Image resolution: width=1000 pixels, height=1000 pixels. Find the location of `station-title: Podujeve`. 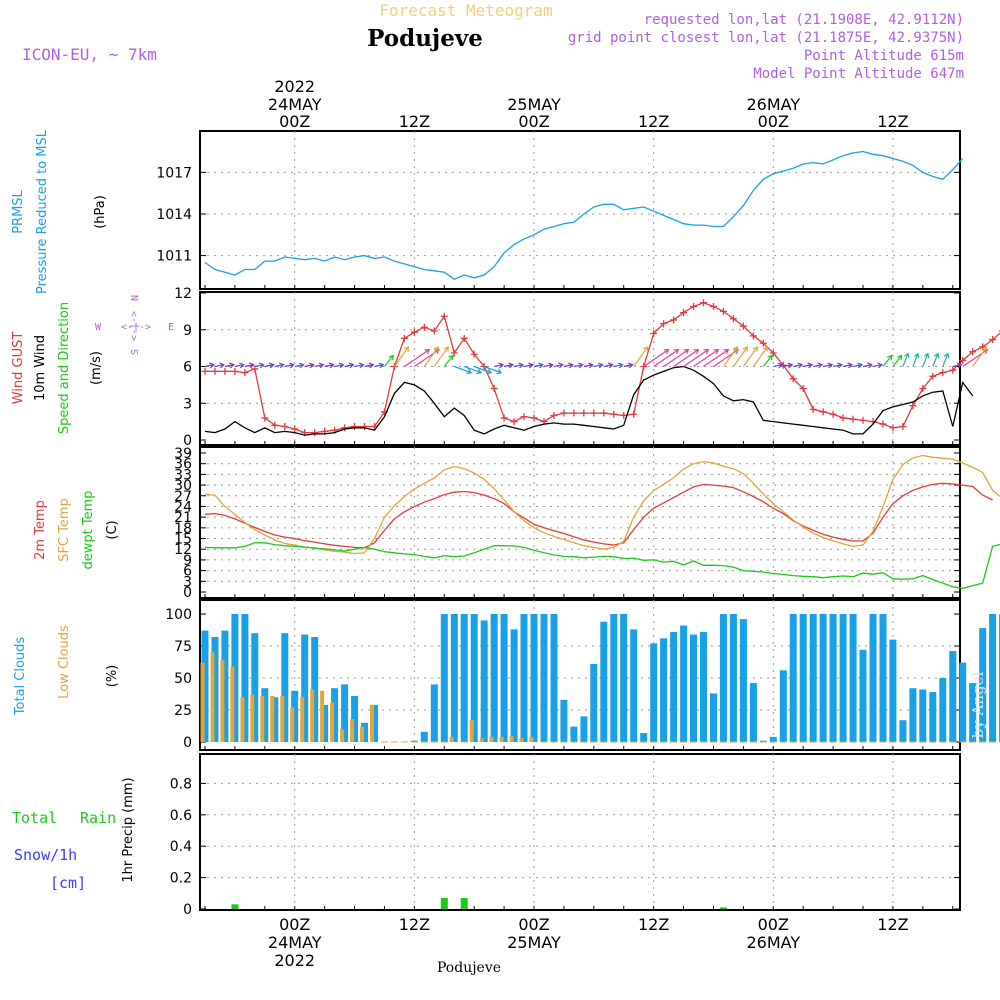

station-title: Podujeve is located at coordinates (425, 38).